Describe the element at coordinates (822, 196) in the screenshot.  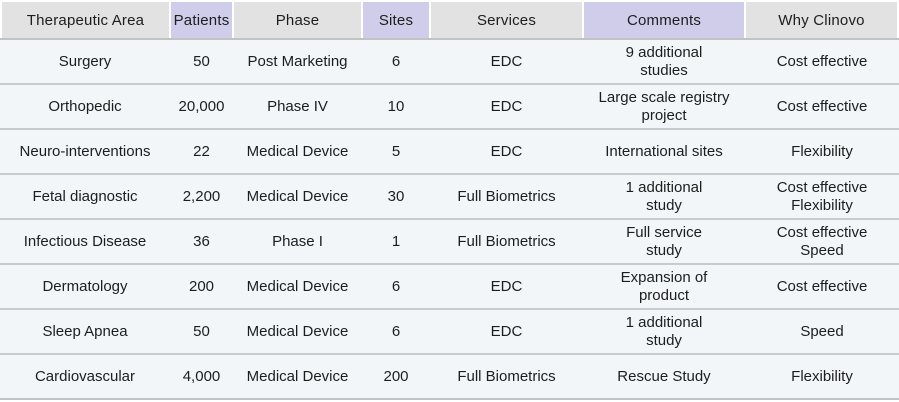
I see `table-cell: Cost effective Flexibility` at that location.